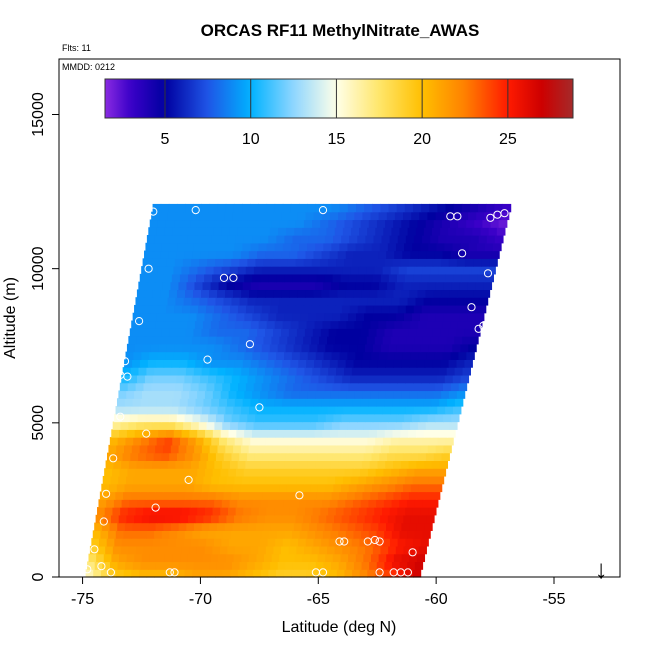  What do you see at coordinates (200, 599) in the screenshot?
I see `x-tick-label: -70` at bounding box center [200, 599].